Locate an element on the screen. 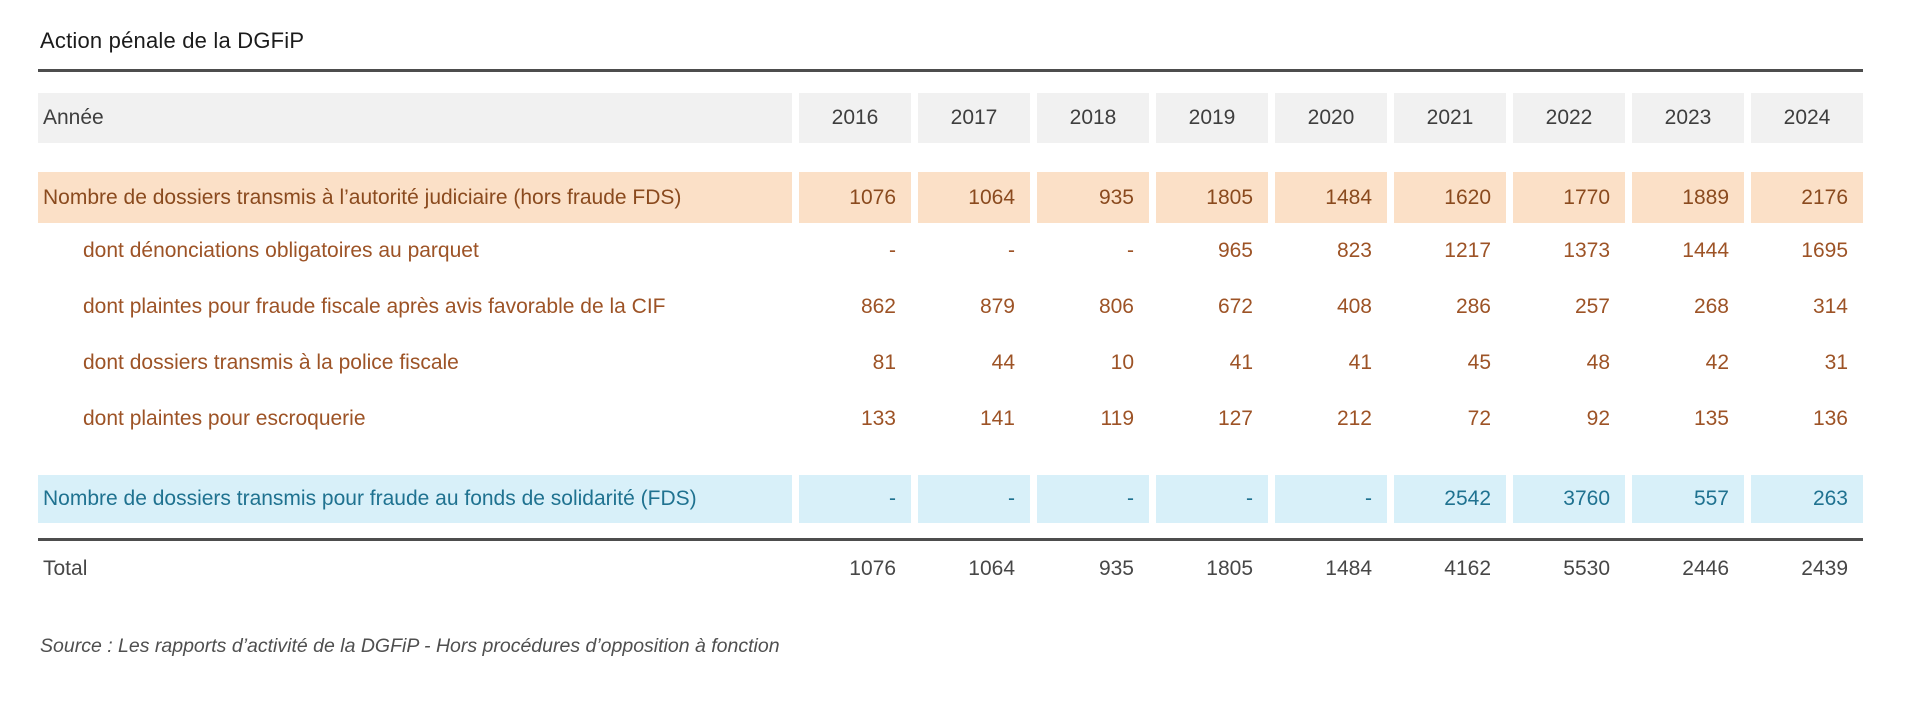  value-cell: 557 is located at coordinates (1688, 499).